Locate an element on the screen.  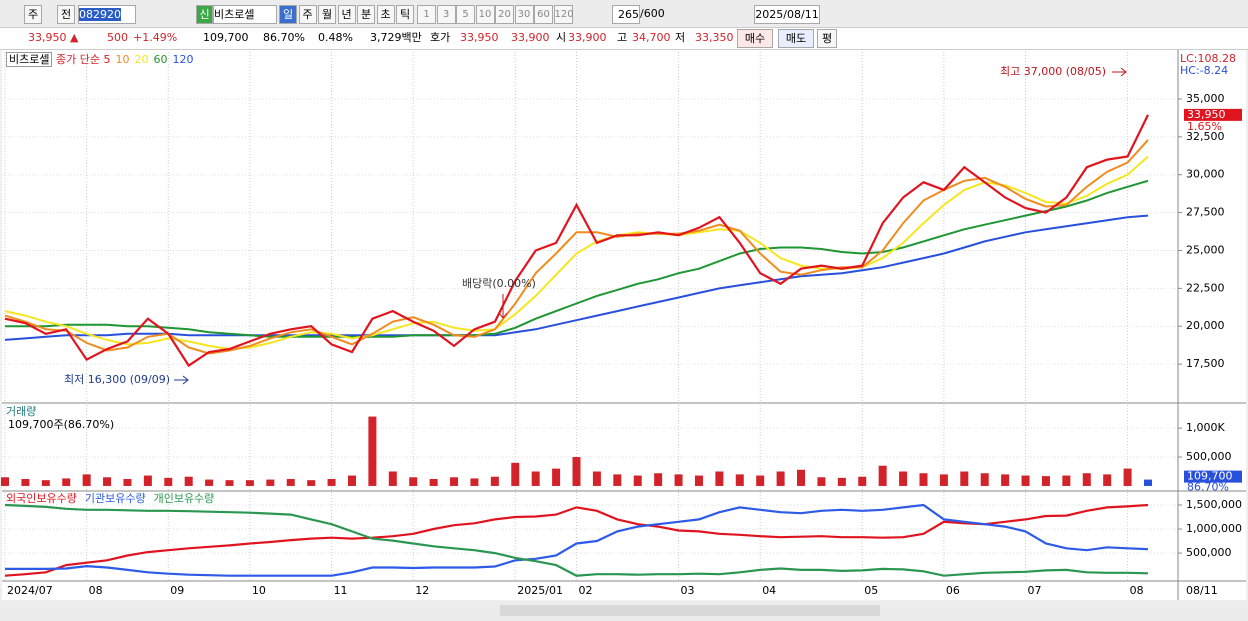
period-button: 주 is located at coordinates (307, 14).